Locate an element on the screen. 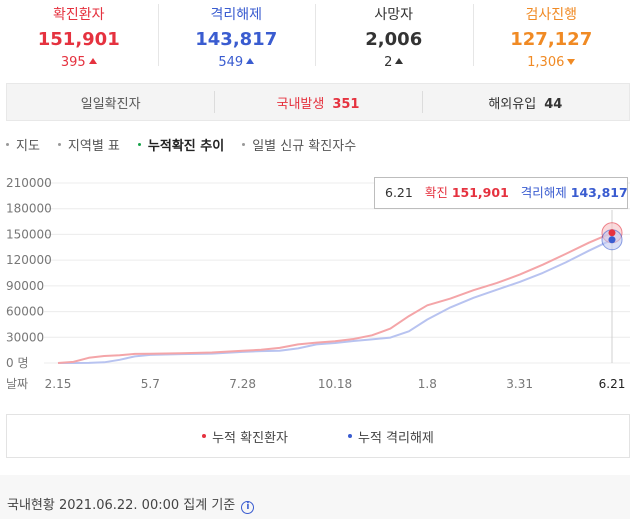 This screenshot has width=630, height=519. view-tabs: 지도 지역별 표 누적확진 추이 일별 신규 확진자수 is located at coordinates (190, 144).